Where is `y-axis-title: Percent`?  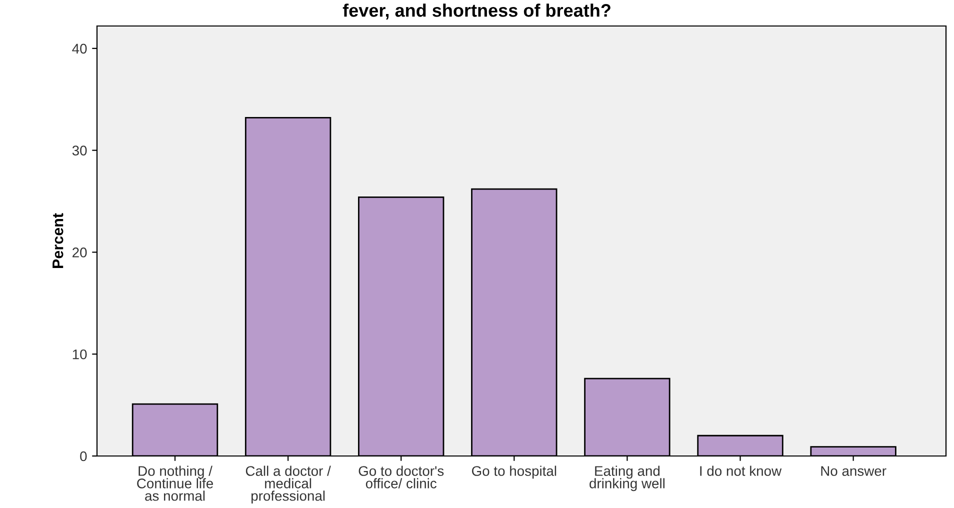
y-axis-title: Percent is located at coordinates (58, 240).